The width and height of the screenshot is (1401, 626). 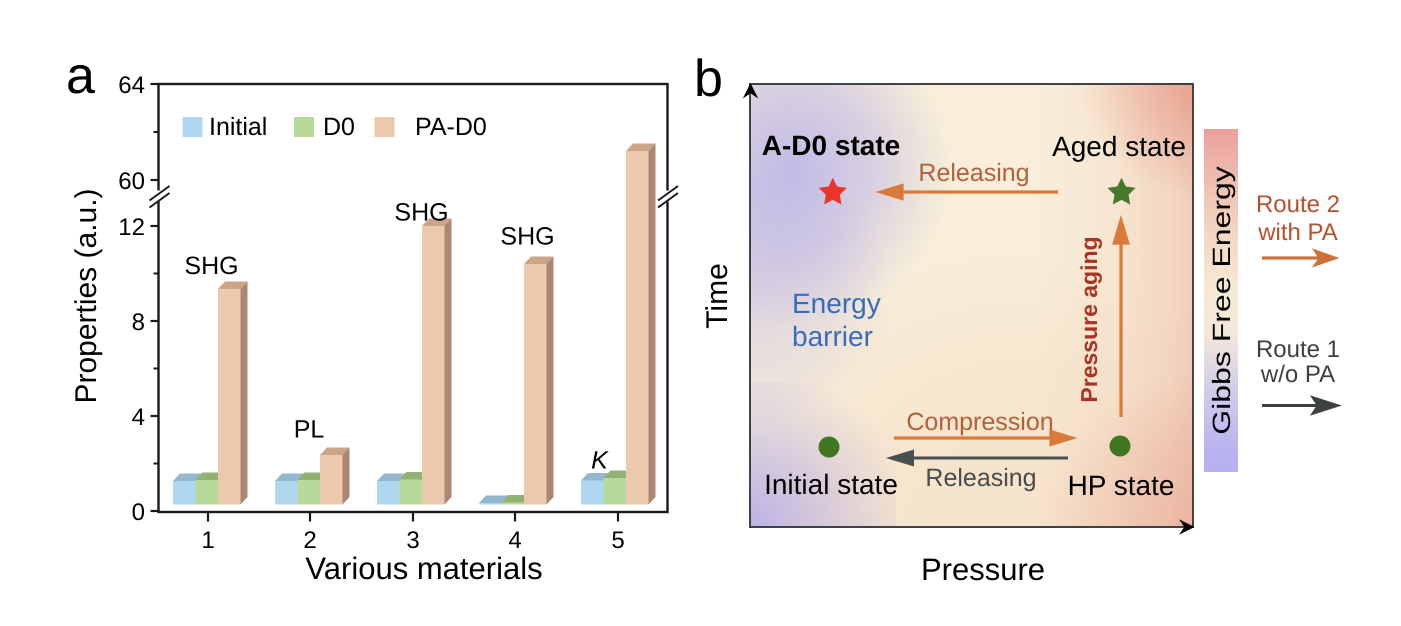 I want to click on svg-text: Time, so click(x=717, y=296).